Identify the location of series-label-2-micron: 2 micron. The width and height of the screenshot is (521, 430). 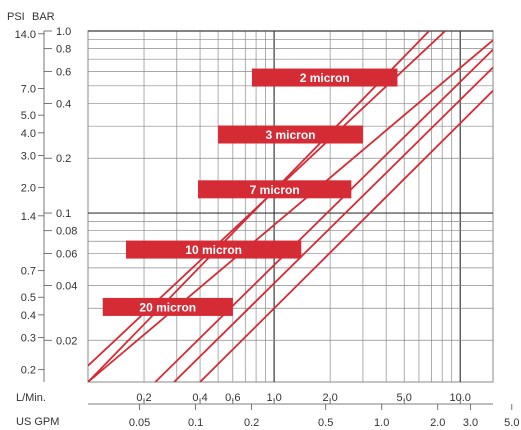
(325, 78).